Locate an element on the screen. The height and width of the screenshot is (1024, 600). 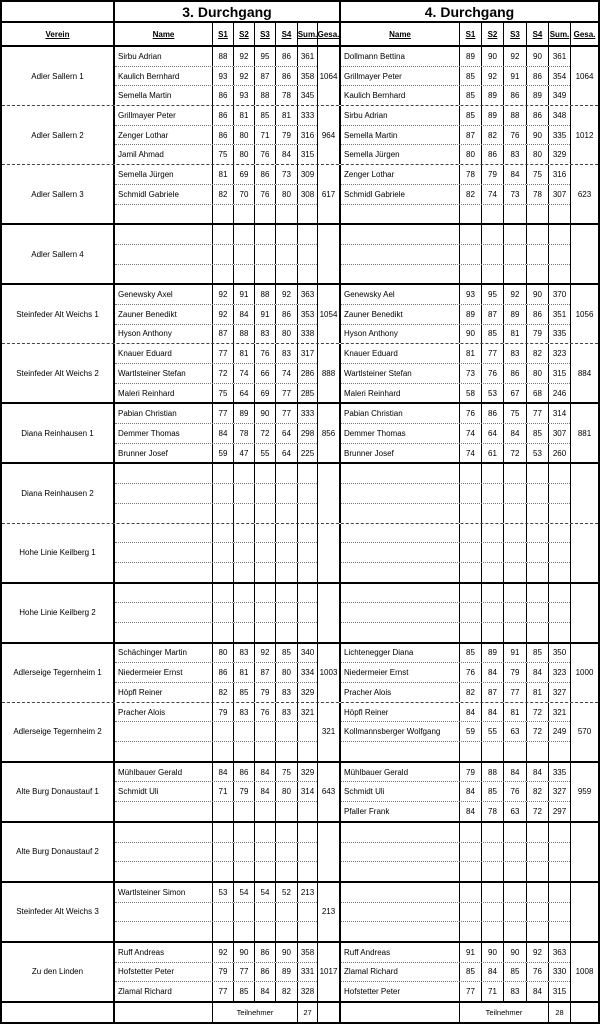
score-s3: 88 is located at coordinates (264, 96).